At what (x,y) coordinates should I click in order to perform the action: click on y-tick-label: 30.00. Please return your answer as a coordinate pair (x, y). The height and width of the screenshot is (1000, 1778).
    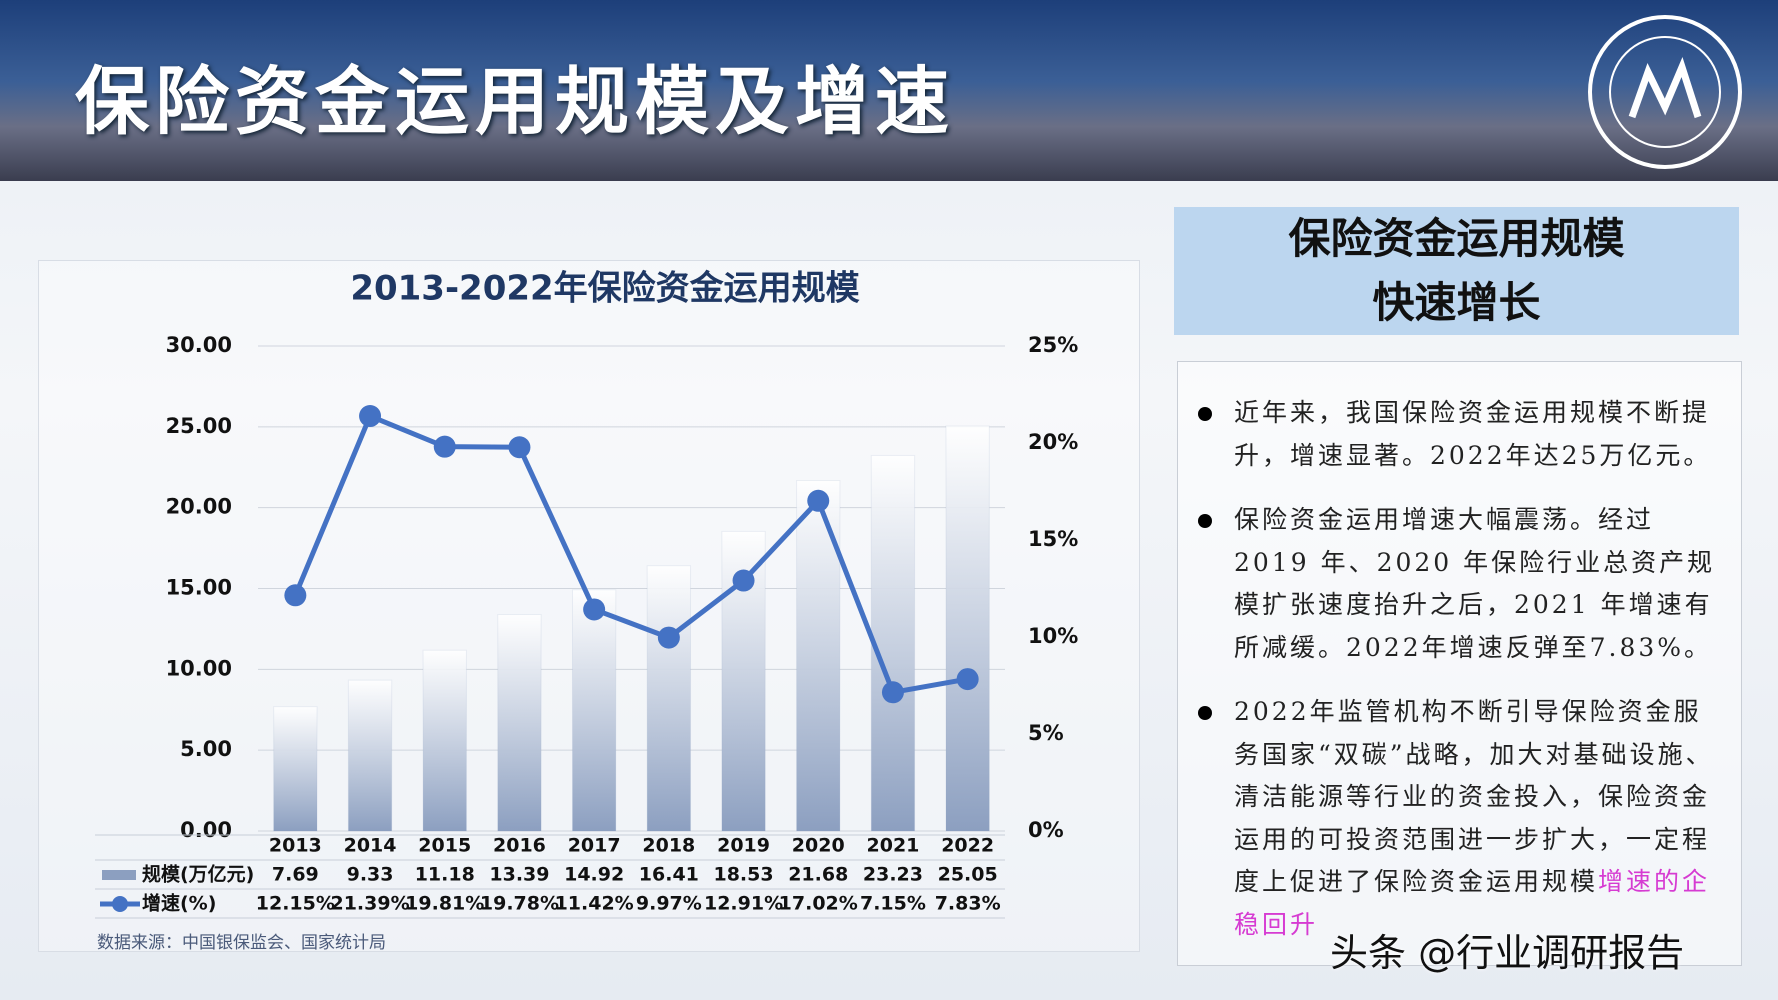
    Looking at the image, I should click on (199, 345).